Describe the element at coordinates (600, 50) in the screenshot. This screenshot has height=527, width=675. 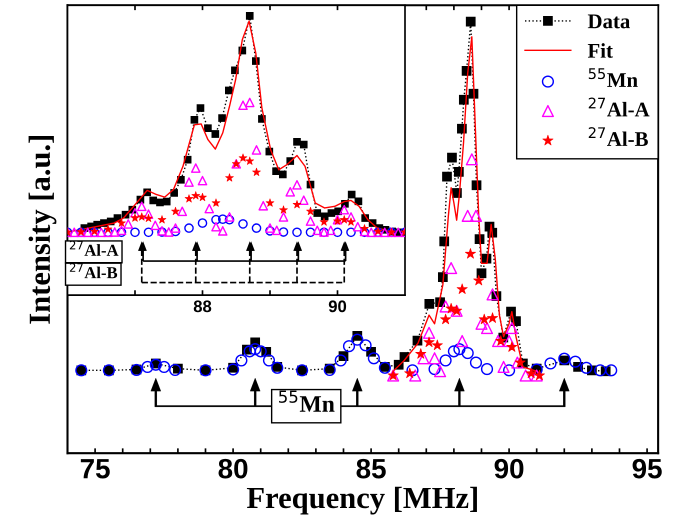
I see `legend-label: Fit` at that location.